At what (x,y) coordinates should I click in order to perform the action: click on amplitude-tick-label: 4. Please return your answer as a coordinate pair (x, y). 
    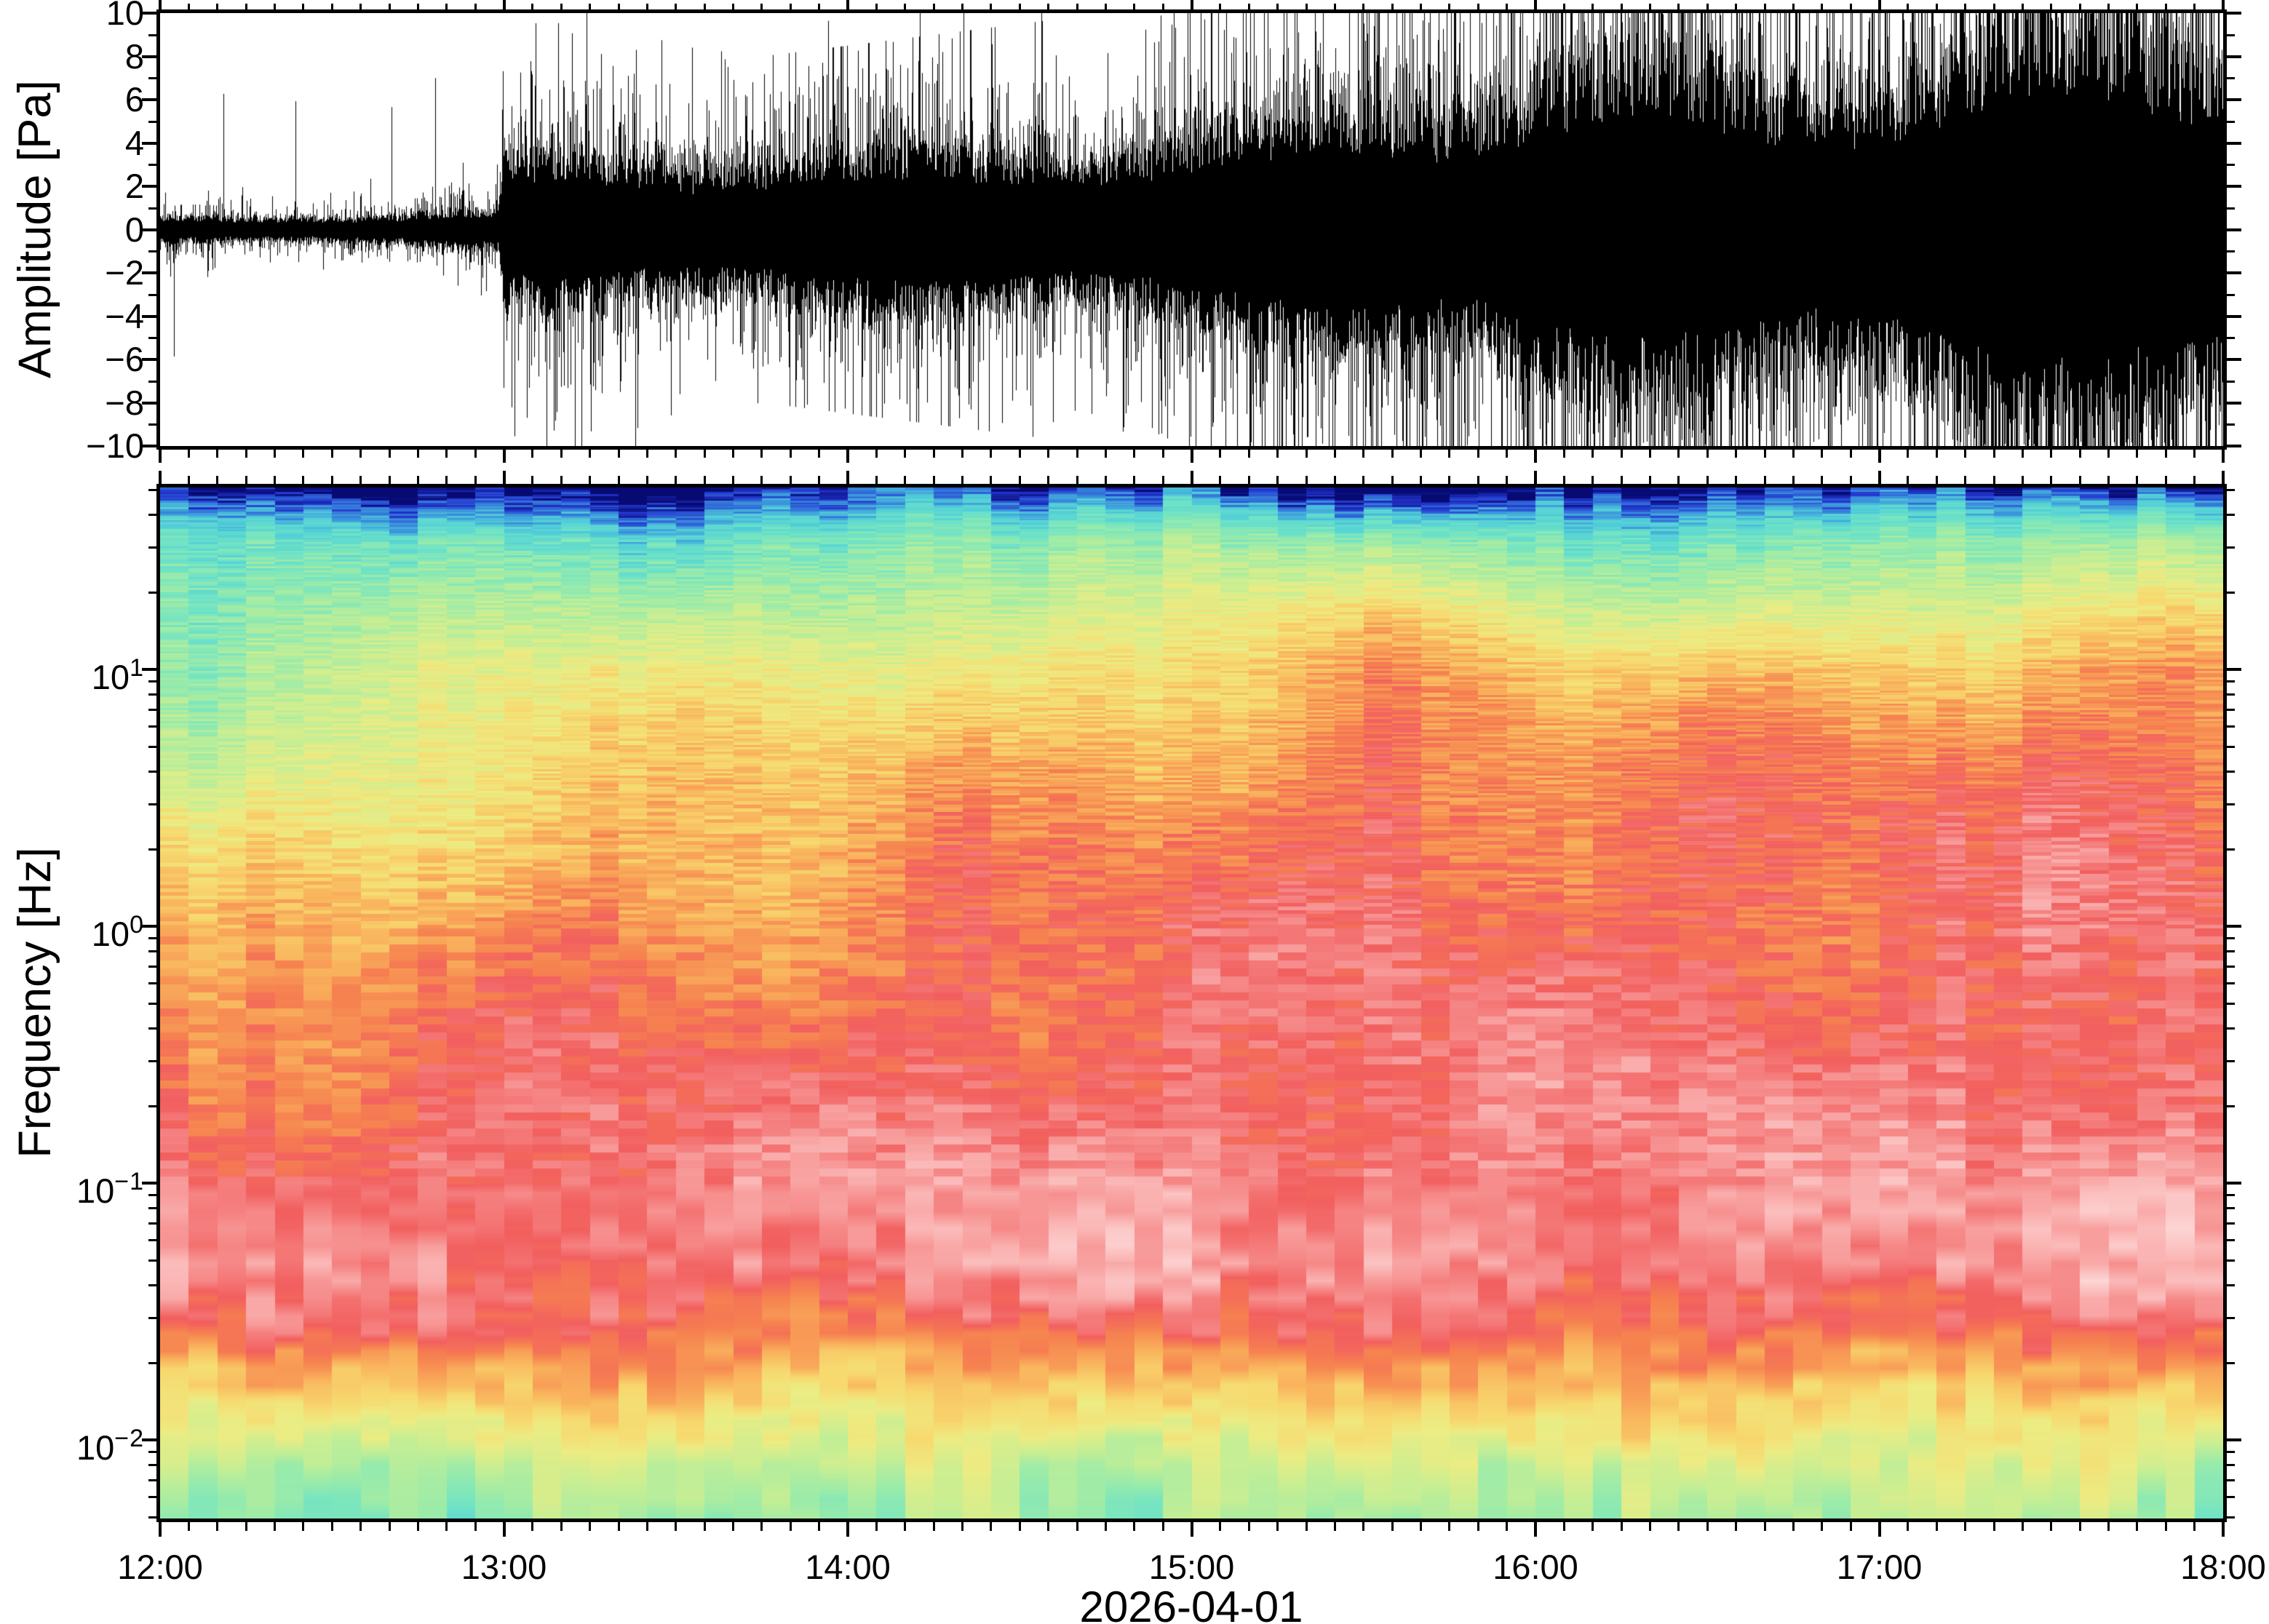
    Looking at the image, I should click on (134, 143).